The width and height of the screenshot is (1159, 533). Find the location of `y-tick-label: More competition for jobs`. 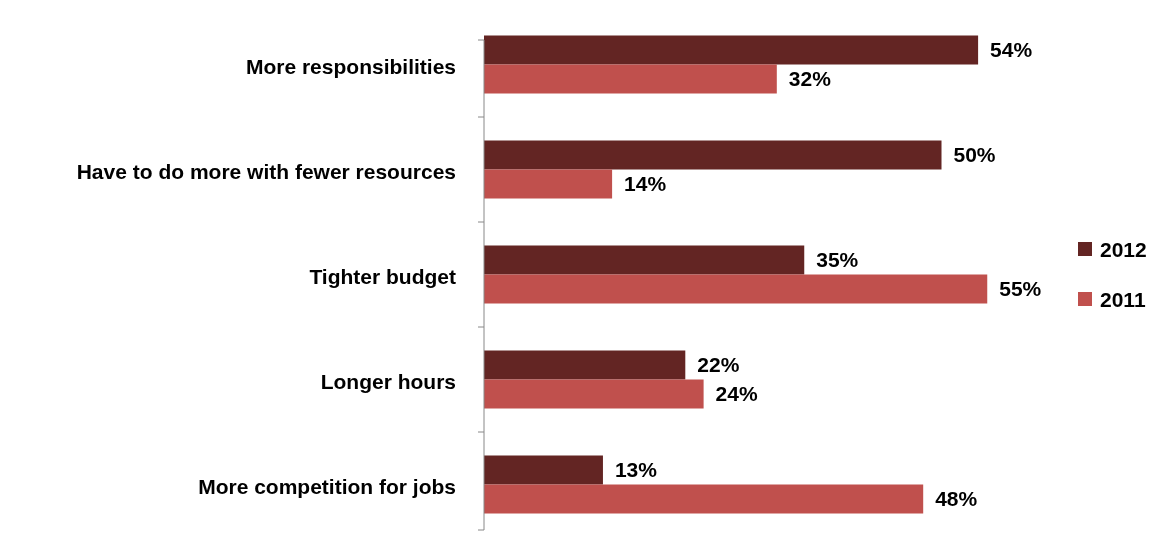

y-tick-label: More competition for jobs is located at coordinates (327, 486).